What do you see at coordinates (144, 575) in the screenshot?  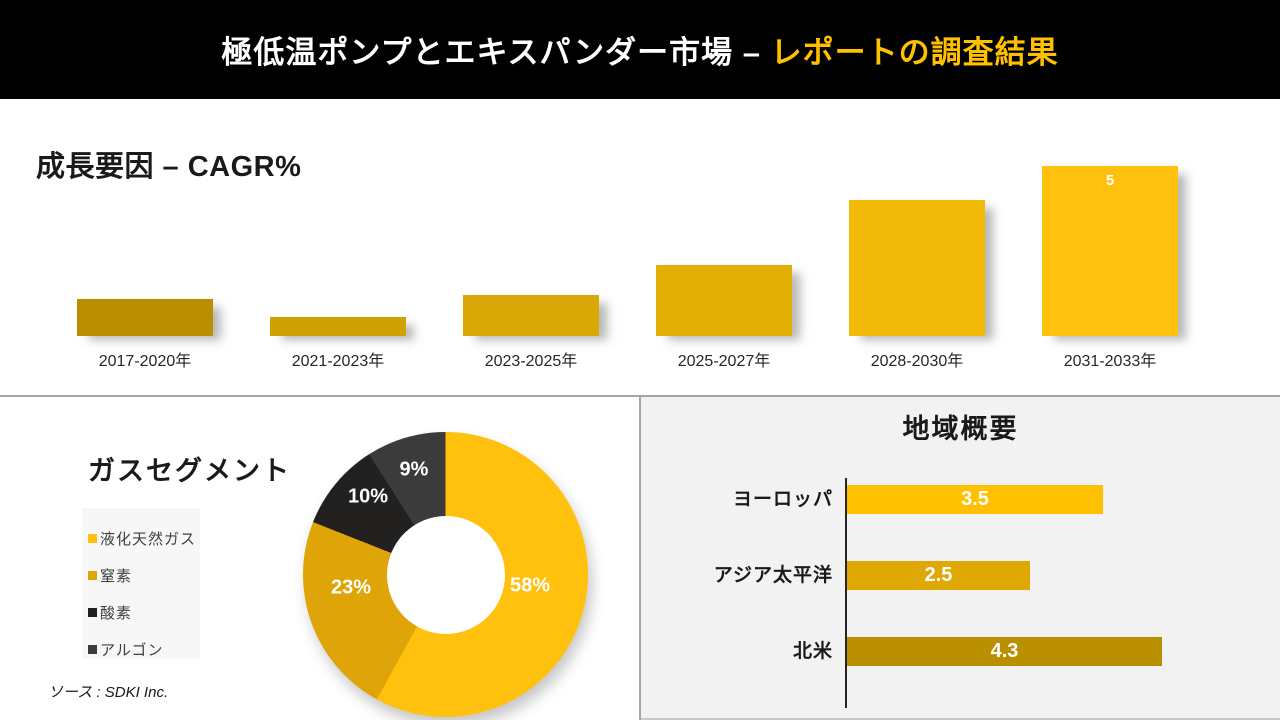 I see `legend-item: 窒素` at bounding box center [144, 575].